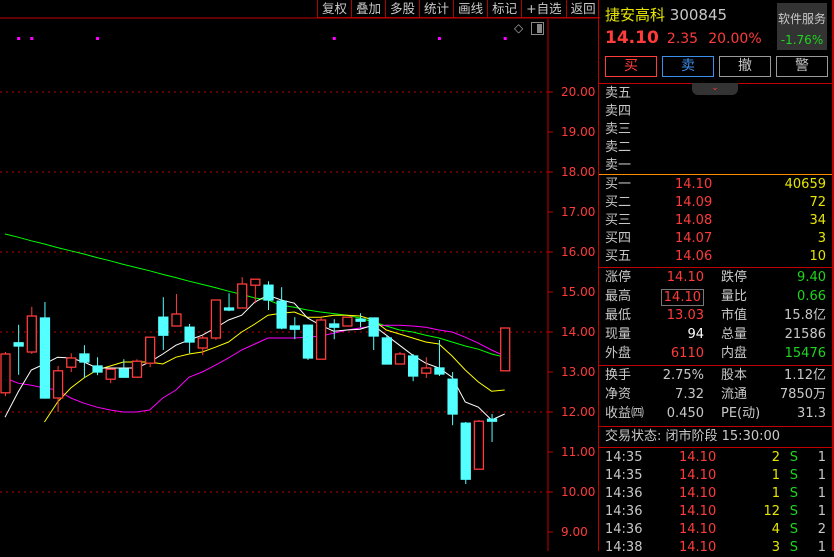  What do you see at coordinates (687, 353) in the screenshot?
I see `stat-value: 6110` at bounding box center [687, 353].